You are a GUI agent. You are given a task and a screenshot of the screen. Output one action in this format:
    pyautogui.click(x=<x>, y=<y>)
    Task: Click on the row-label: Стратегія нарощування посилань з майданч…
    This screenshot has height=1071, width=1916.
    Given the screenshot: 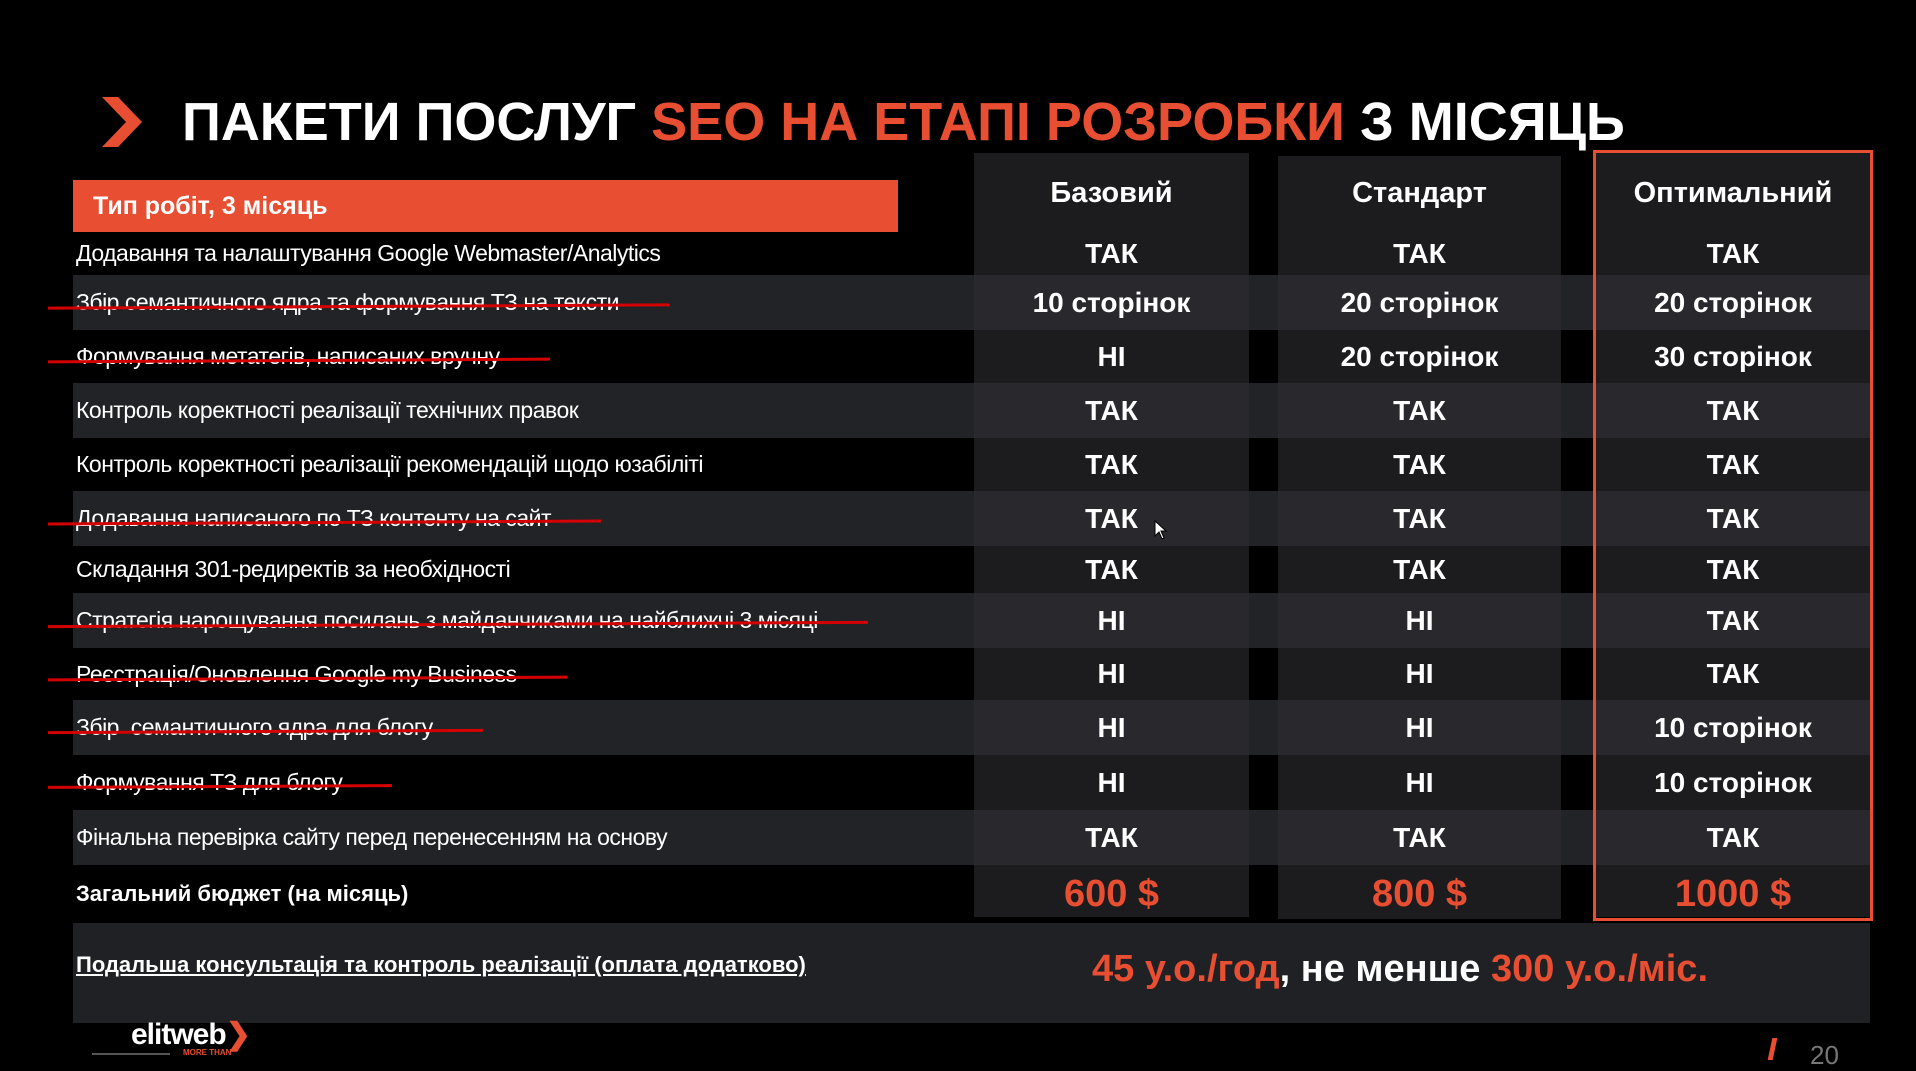 What is the action you would take?
    pyautogui.click(x=457, y=620)
    